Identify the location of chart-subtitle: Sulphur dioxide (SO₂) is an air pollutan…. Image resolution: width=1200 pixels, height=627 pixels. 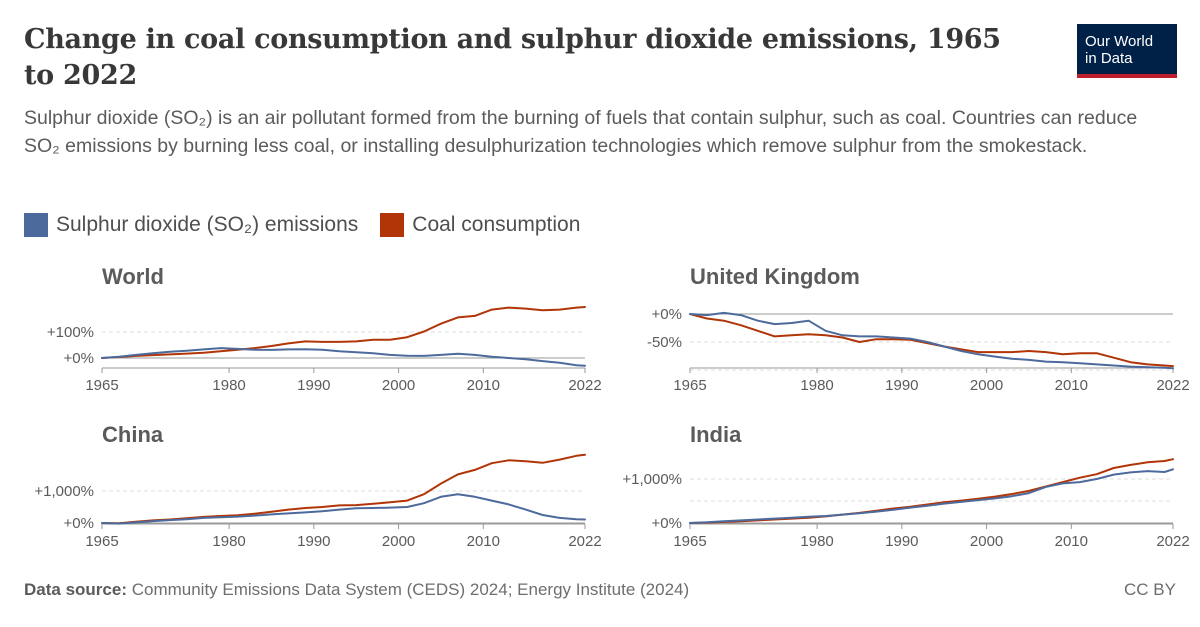
(581, 132).